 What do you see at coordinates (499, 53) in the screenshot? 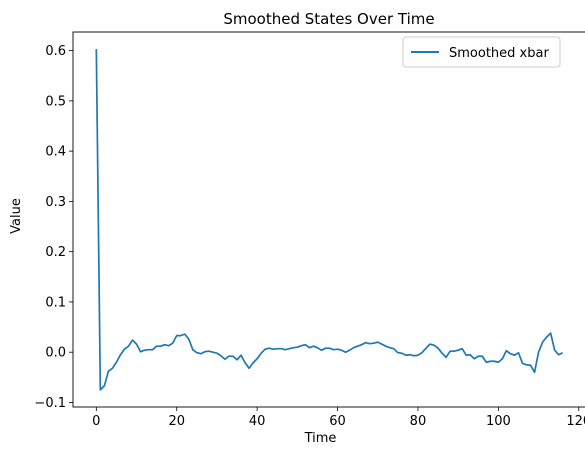
I see `legend-label: Smoothed xbar` at bounding box center [499, 53].